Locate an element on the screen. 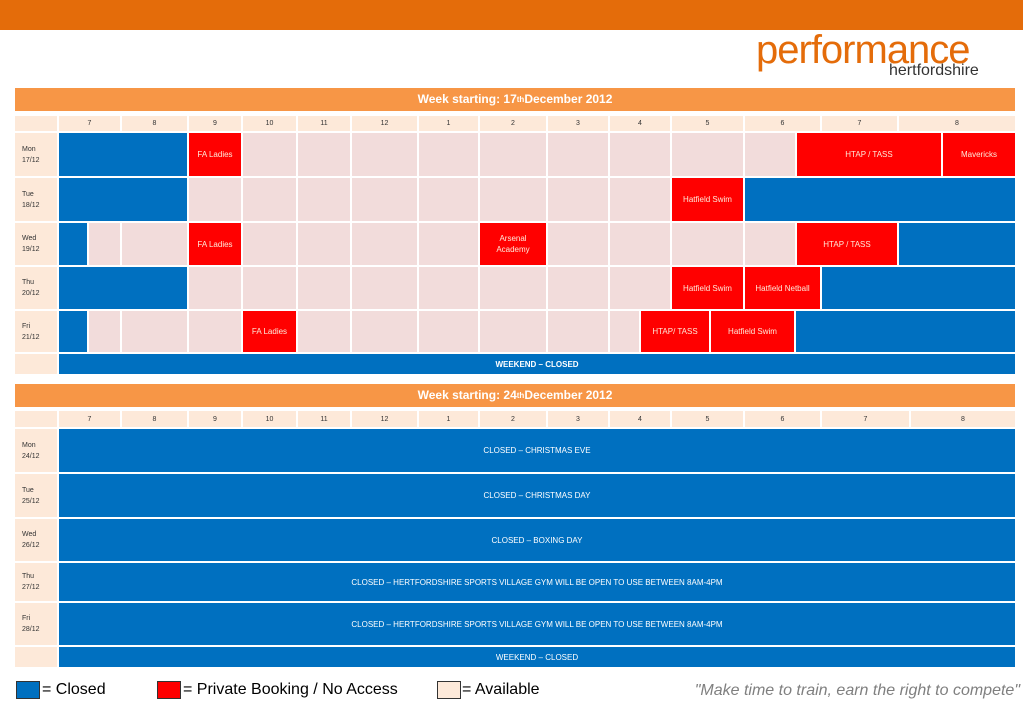 The image size is (1023, 708). day-name: Wed is located at coordinates (29, 534).